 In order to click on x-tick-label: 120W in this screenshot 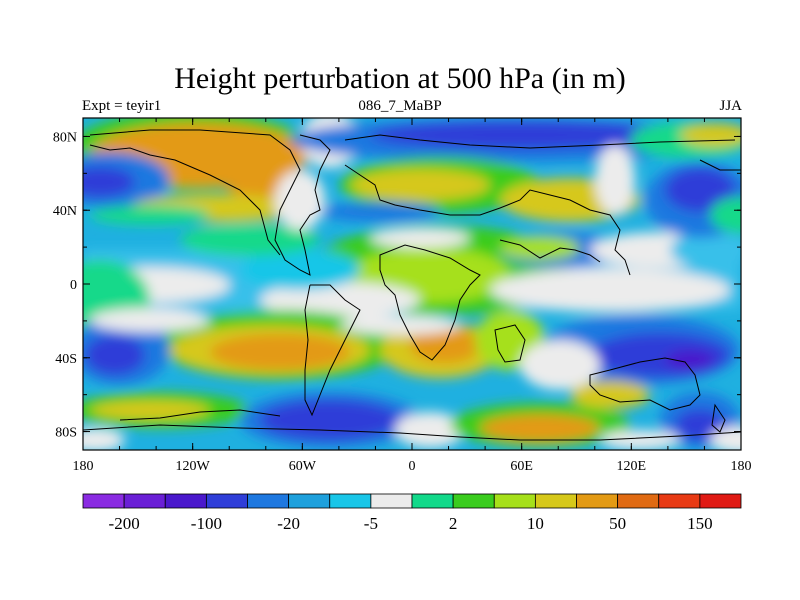, I will do `click(193, 466)`.